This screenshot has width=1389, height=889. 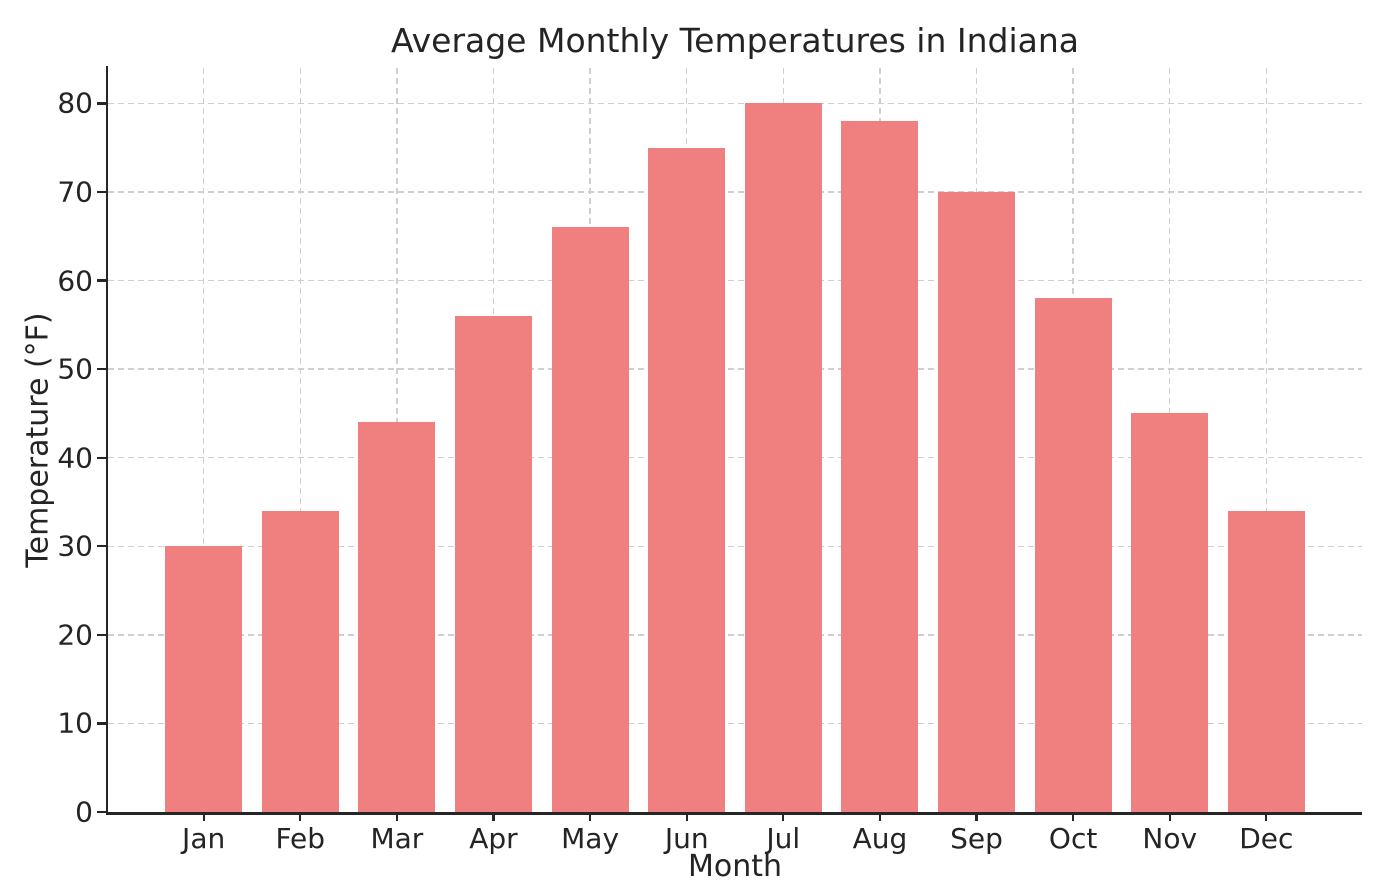 What do you see at coordinates (1170, 838) in the screenshot?
I see `x-tick-label-nov: Nov` at bounding box center [1170, 838].